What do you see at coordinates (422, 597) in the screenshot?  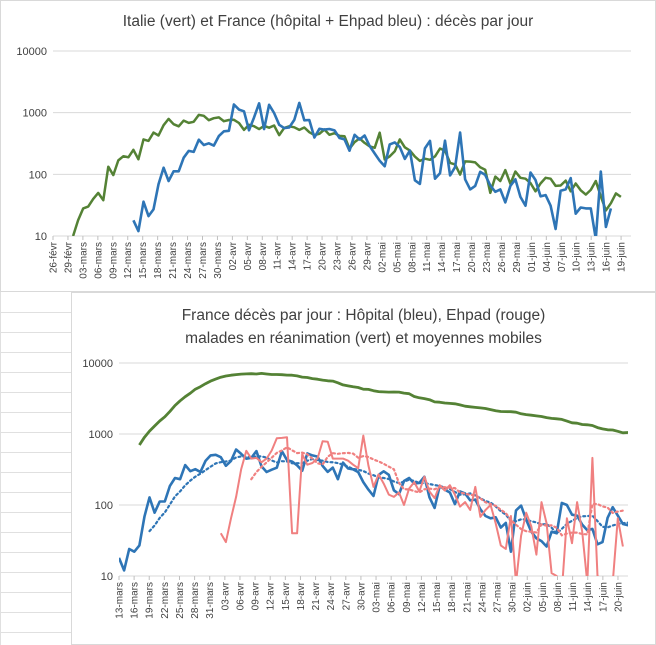 I see `x-tick-label: 12-mai` at bounding box center [422, 597].